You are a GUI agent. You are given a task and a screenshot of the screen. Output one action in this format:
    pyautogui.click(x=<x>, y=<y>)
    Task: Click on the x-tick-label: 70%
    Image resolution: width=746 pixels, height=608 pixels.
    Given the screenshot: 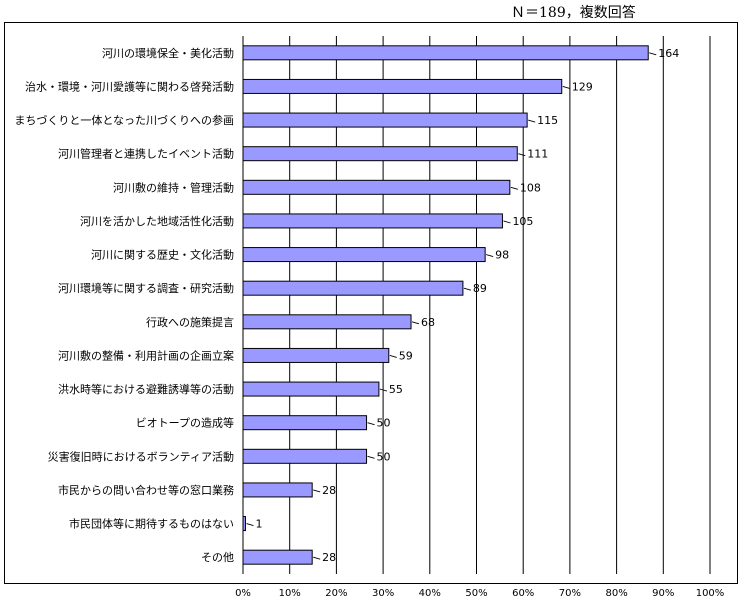 What is the action you would take?
    pyautogui.click(x=570, y=593)
    